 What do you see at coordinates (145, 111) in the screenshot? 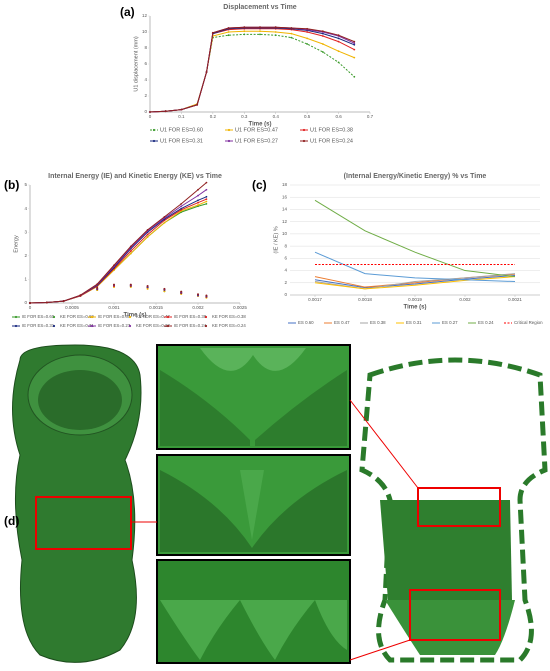
I see `y-tick-label: 0` at bounding box center [145, 111].